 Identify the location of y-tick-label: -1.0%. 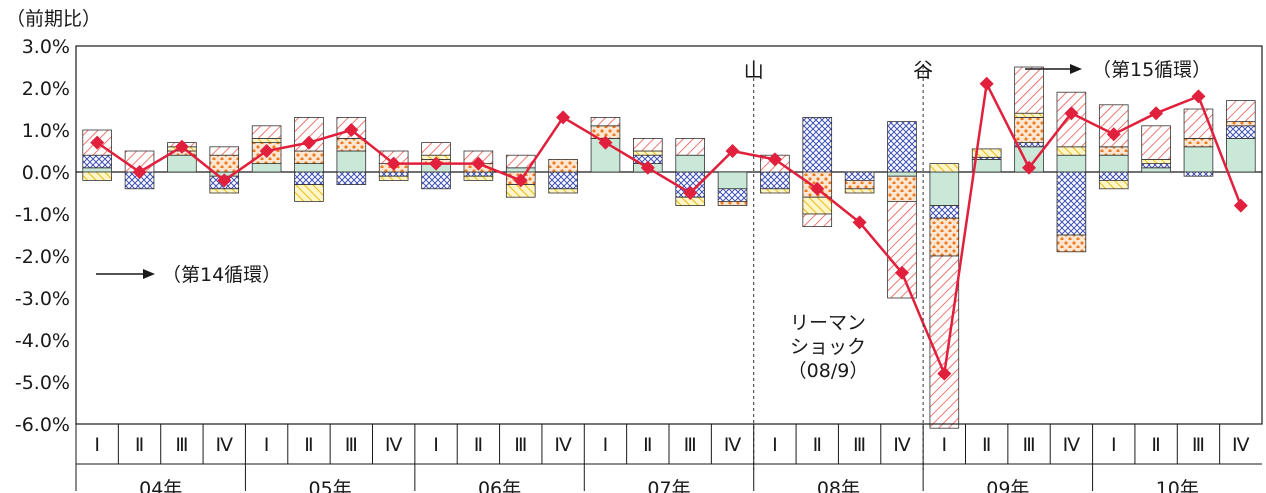
(42, 215).